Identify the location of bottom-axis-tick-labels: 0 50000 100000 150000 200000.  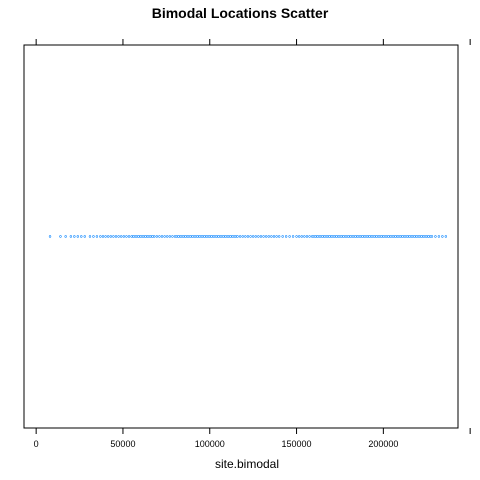
(216, 444).